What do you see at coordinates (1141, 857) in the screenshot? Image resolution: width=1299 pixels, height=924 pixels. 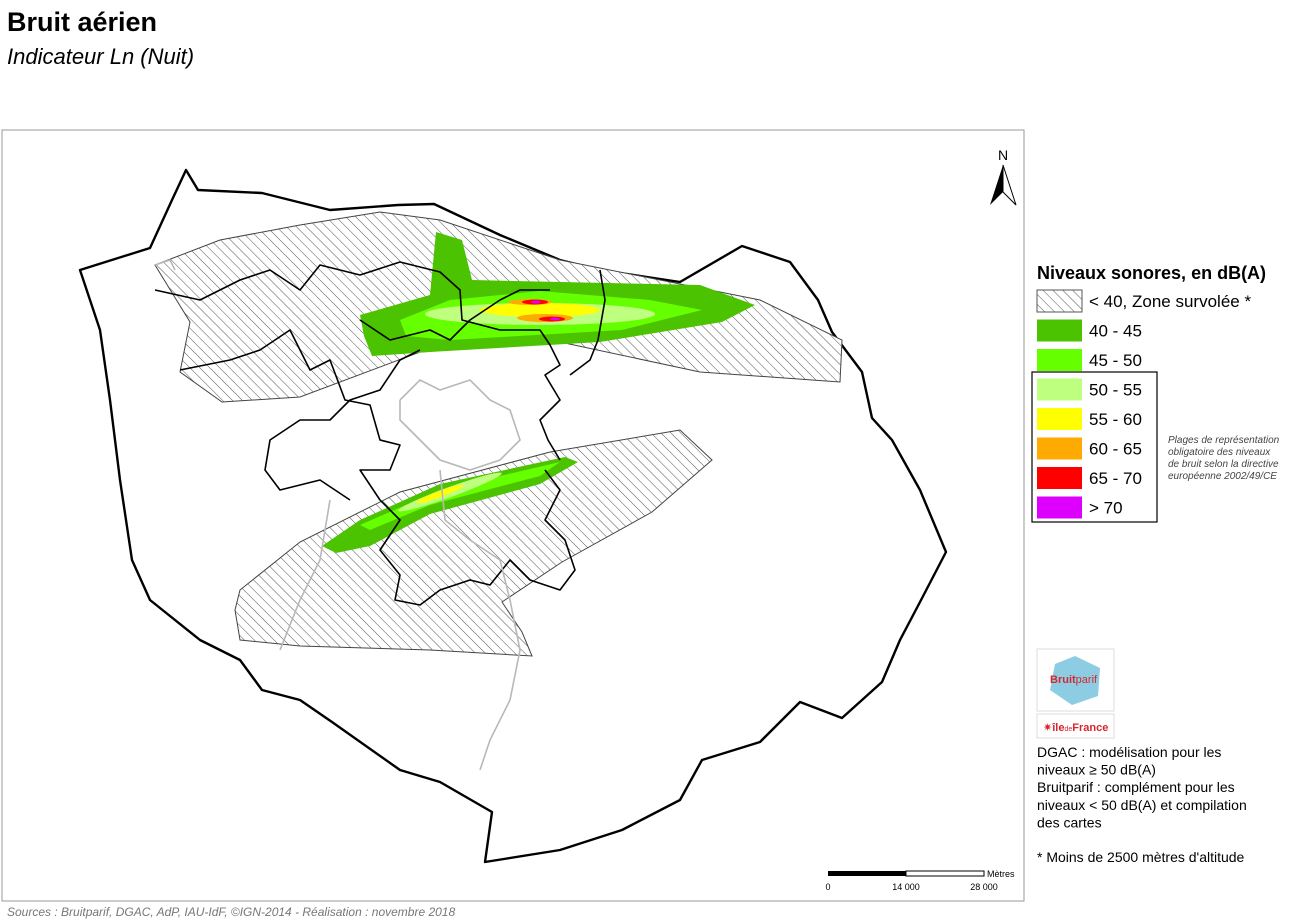 I see `altitude-note: * Moins de 2500 mètres d'altitude` at bounding box center [1141, 857].